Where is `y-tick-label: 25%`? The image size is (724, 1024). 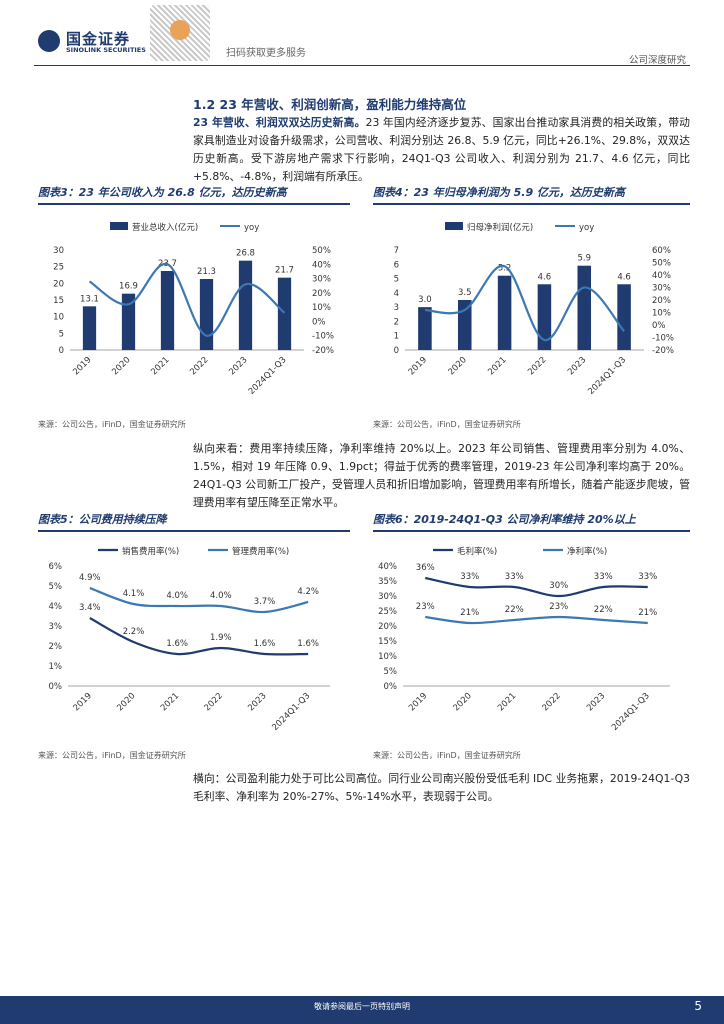
y-tick-label: 25% is located at coordinates (387, 612).